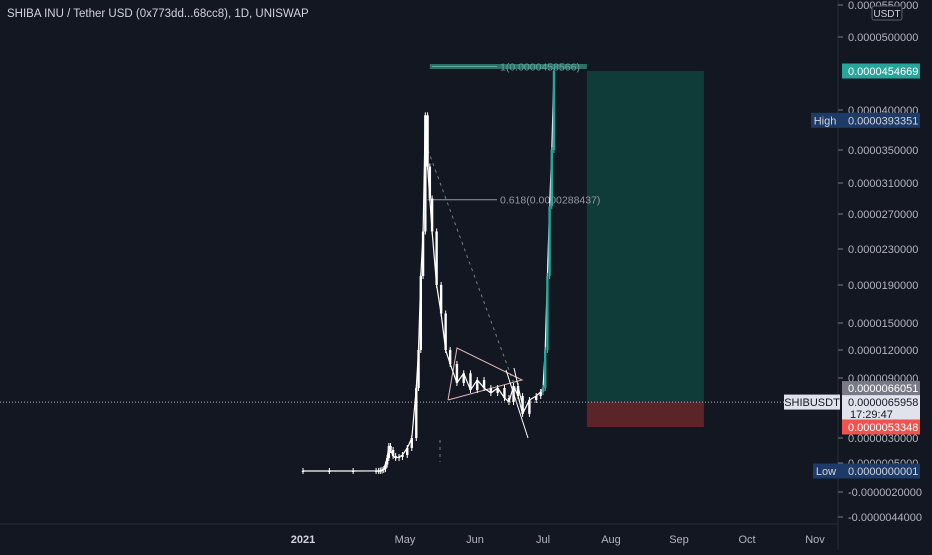  I want to click on symbol-tag-box, so click(812, 402).